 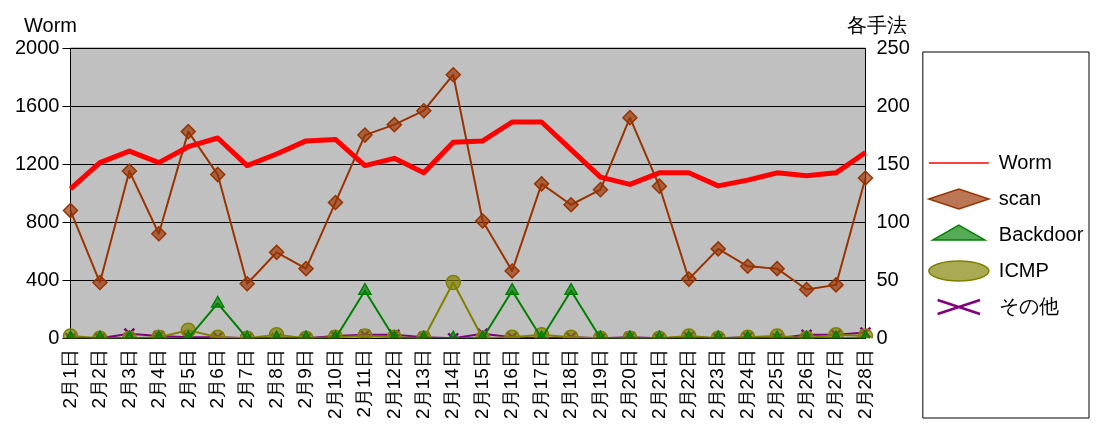 I want to click on x-tick-label: 2月7日, so click(x=246, y=379).